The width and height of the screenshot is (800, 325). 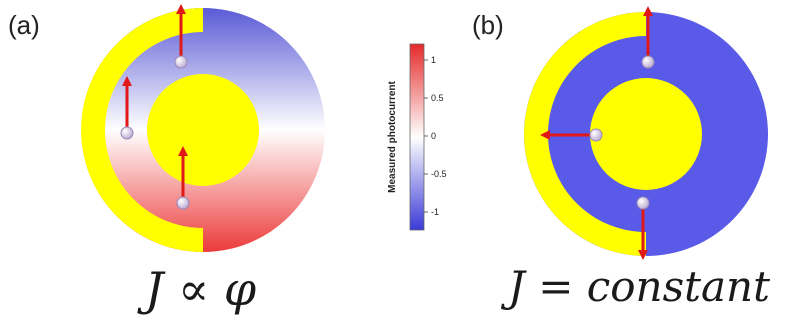 What do you see at coordinates (181, 62) in the screenshot?
I see `particle-a-top` at bounding box center [181, 62].